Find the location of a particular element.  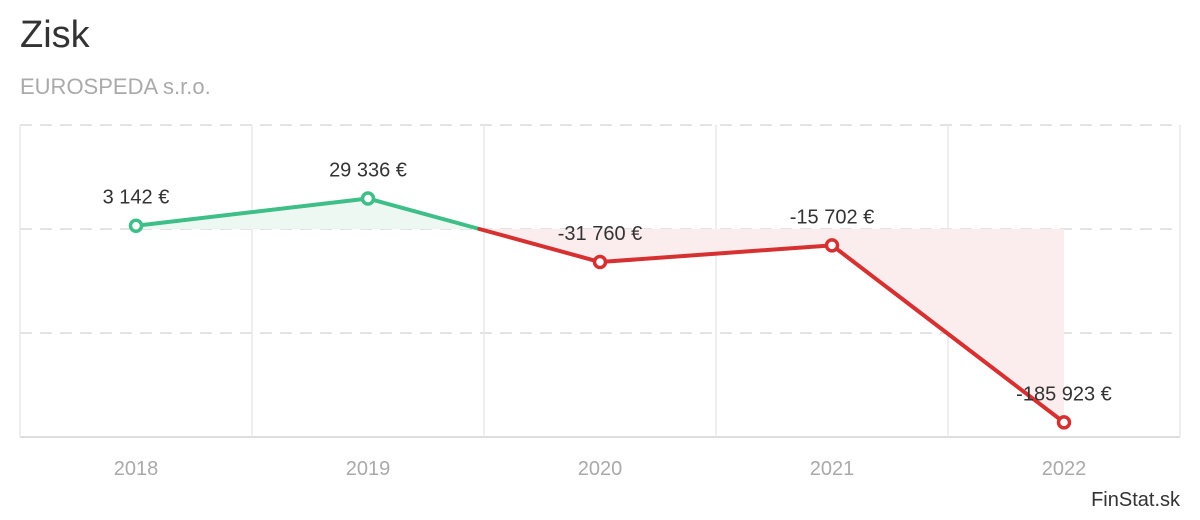

x-tick-label: 2021 is located at coordinates (832, 469).